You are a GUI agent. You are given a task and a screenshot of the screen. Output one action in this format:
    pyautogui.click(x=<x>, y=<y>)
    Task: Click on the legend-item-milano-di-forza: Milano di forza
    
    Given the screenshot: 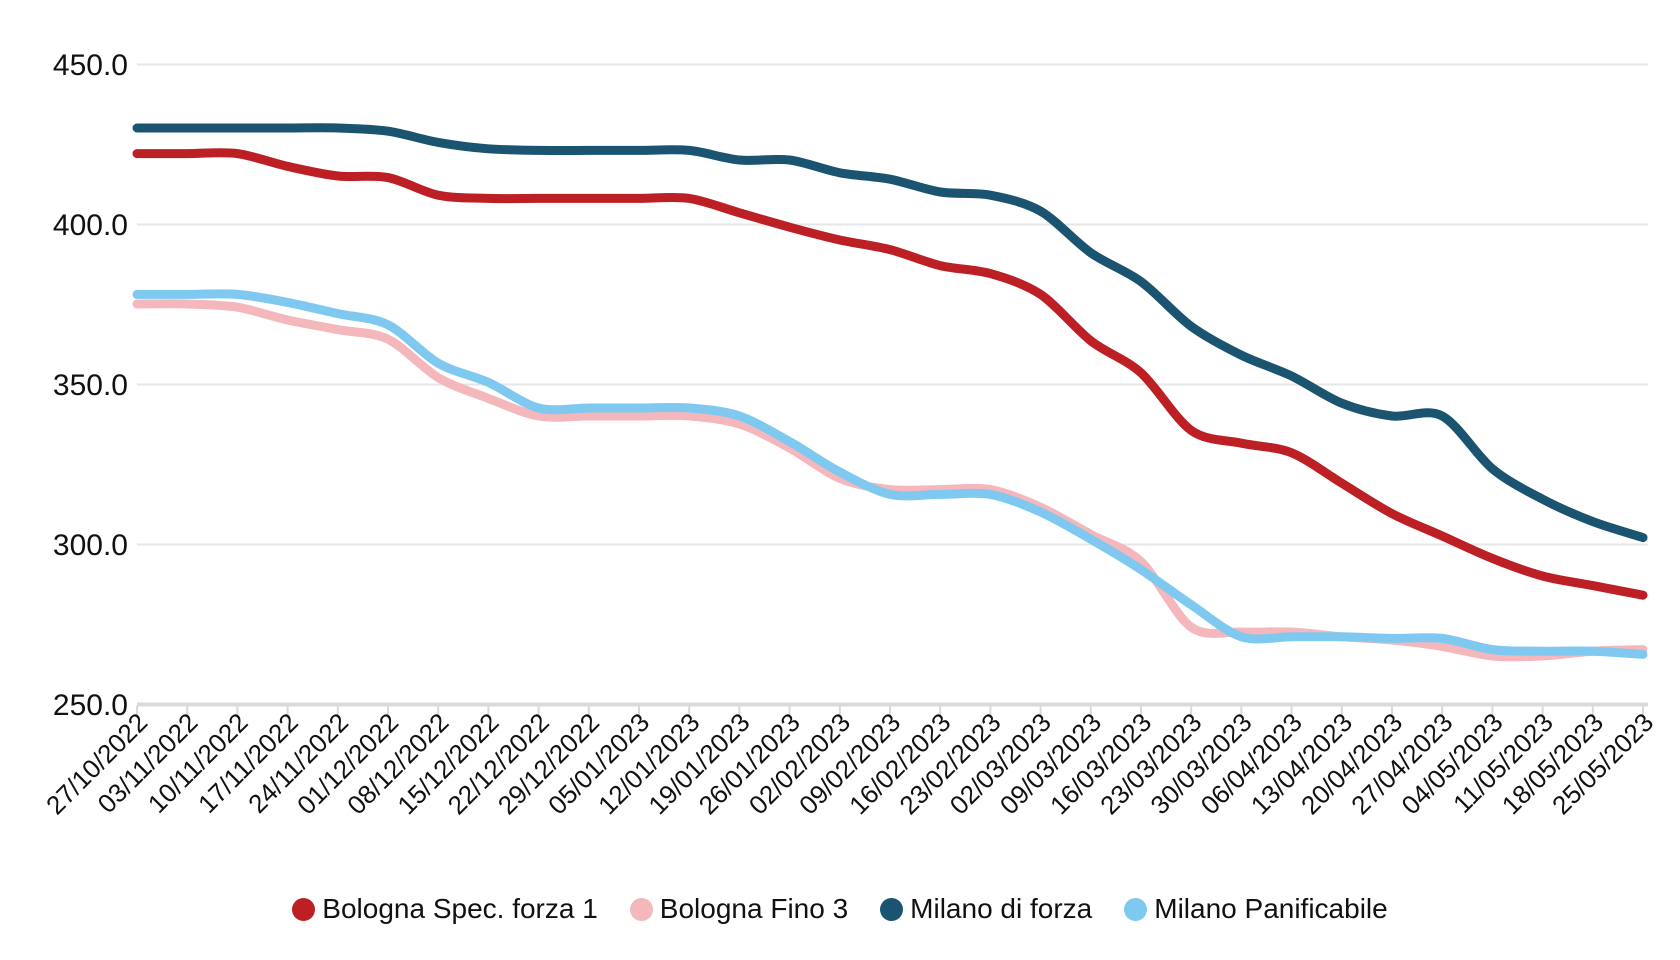 What is the action you would take?
    pyautogui.click(x=986, y=909)
    